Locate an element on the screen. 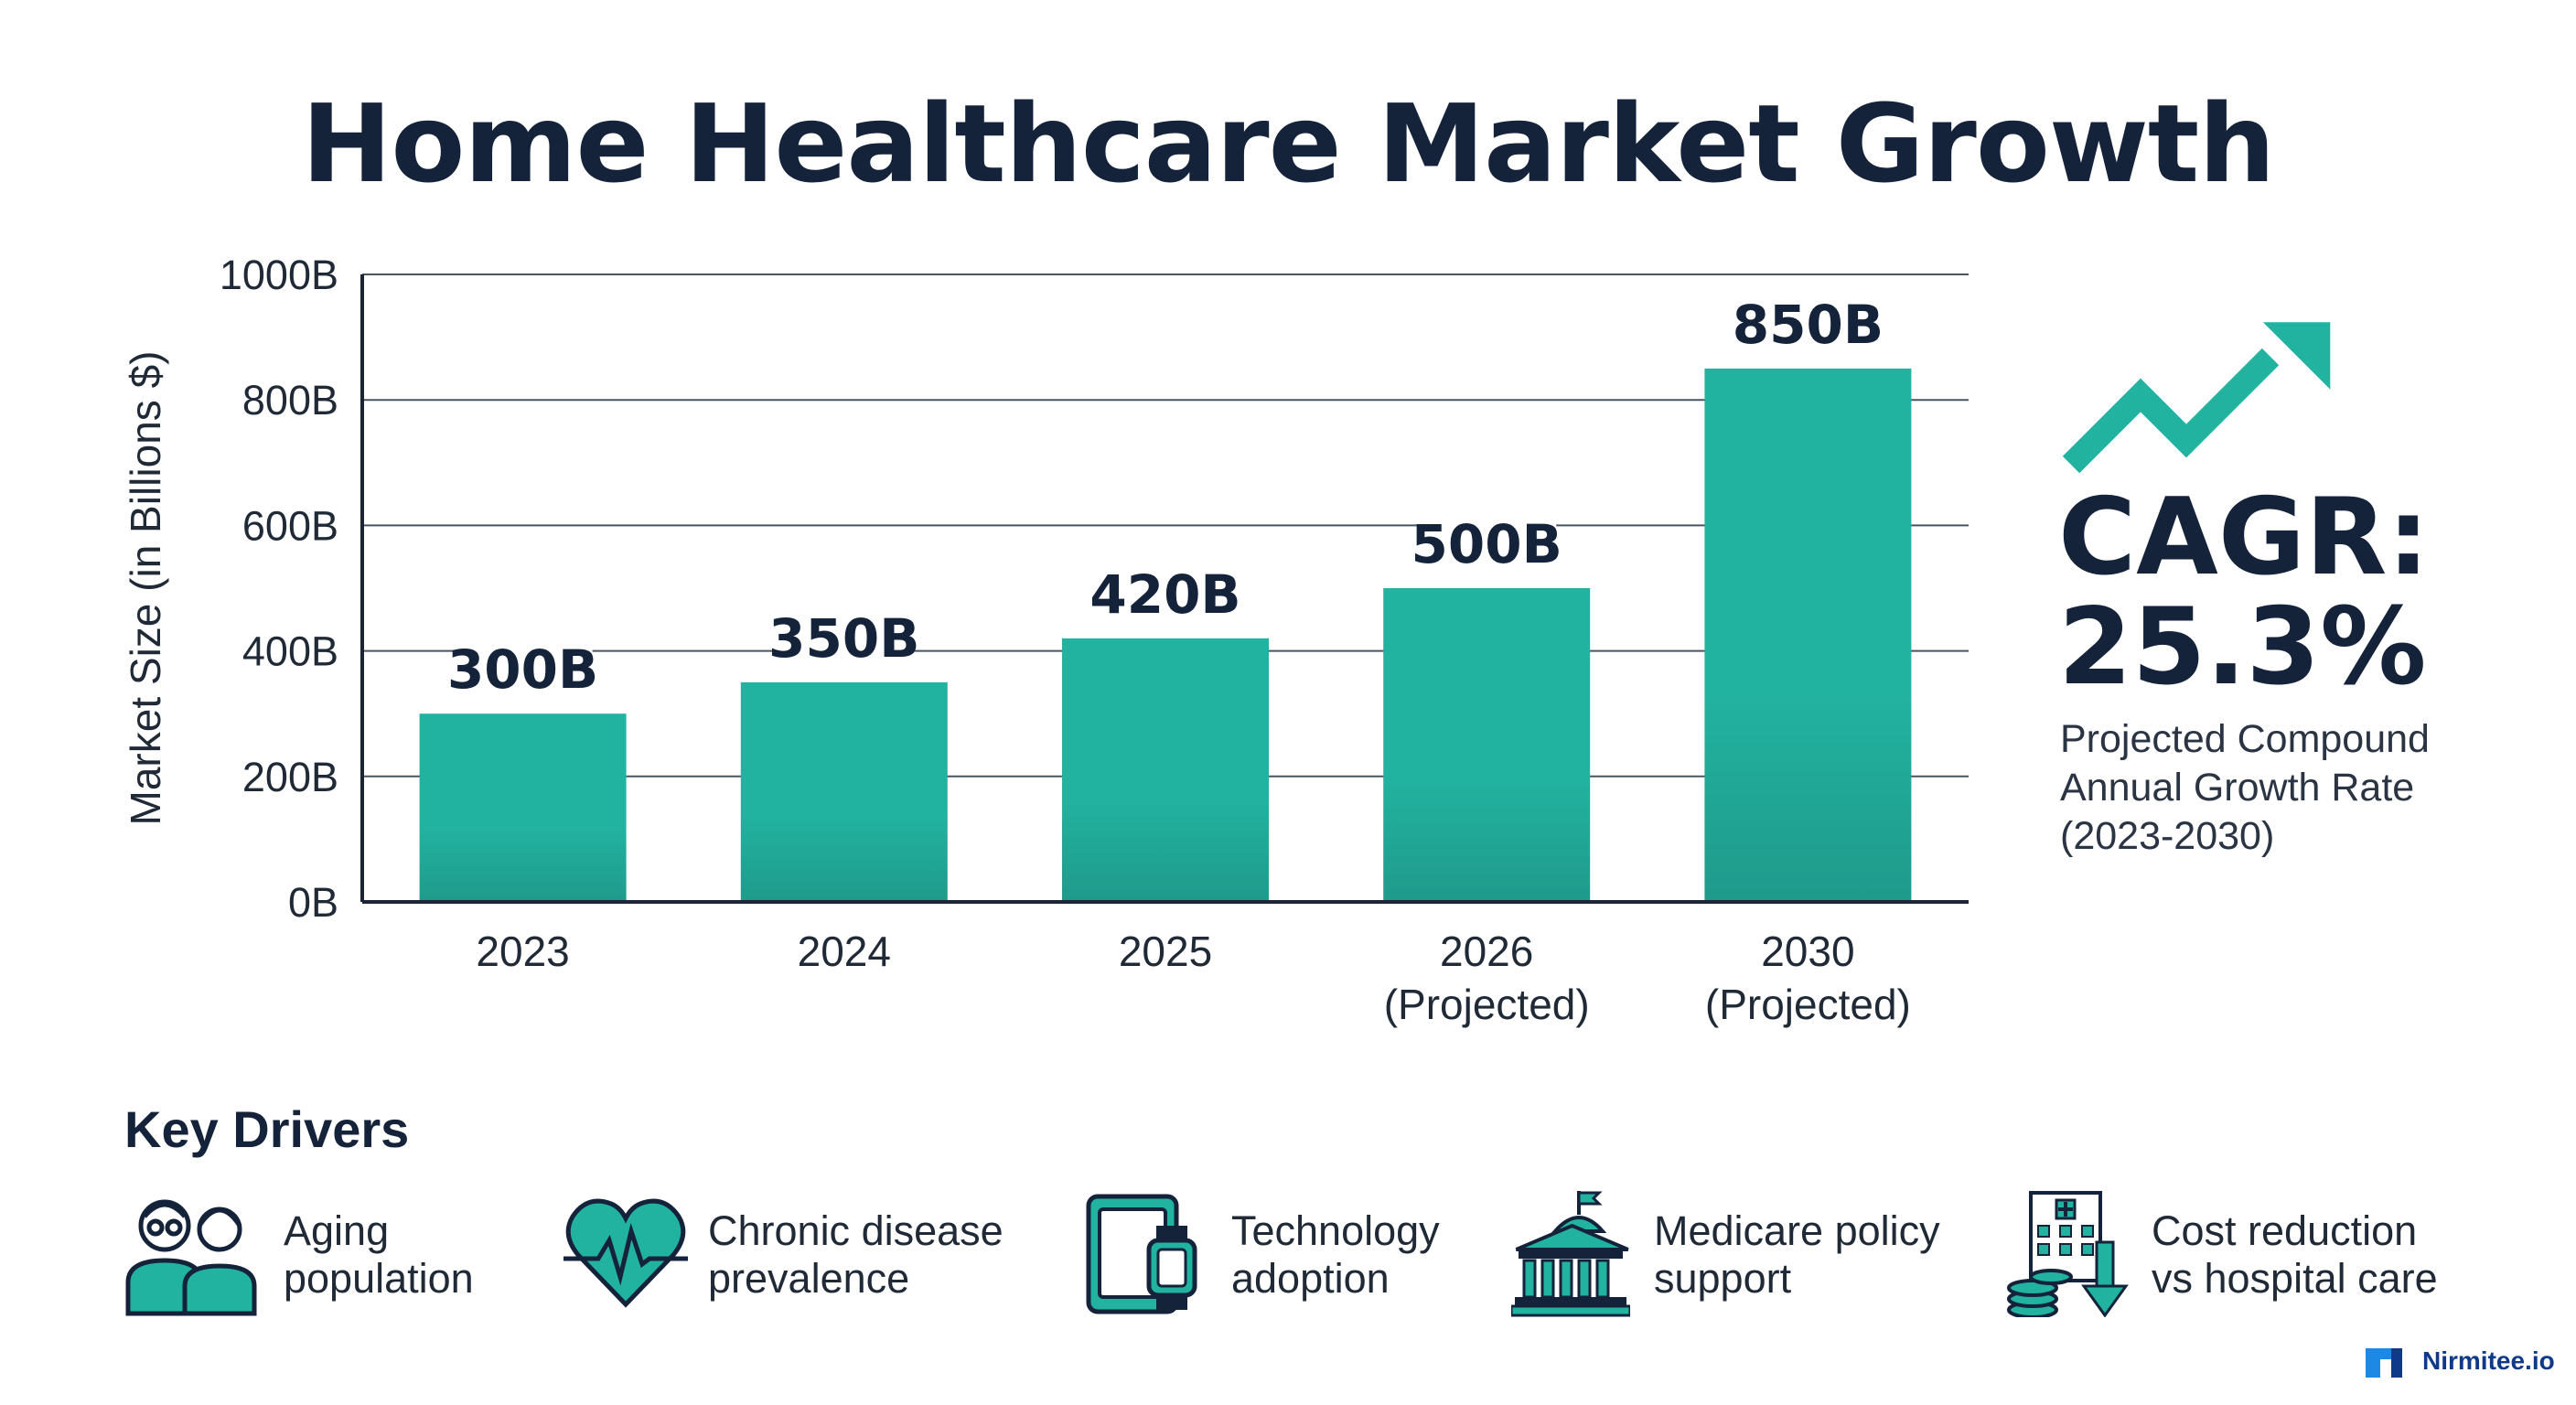 The width and height of the screenshot is (2576, 1405). y-tick-label: 400B is located at coordinates (290, 651).